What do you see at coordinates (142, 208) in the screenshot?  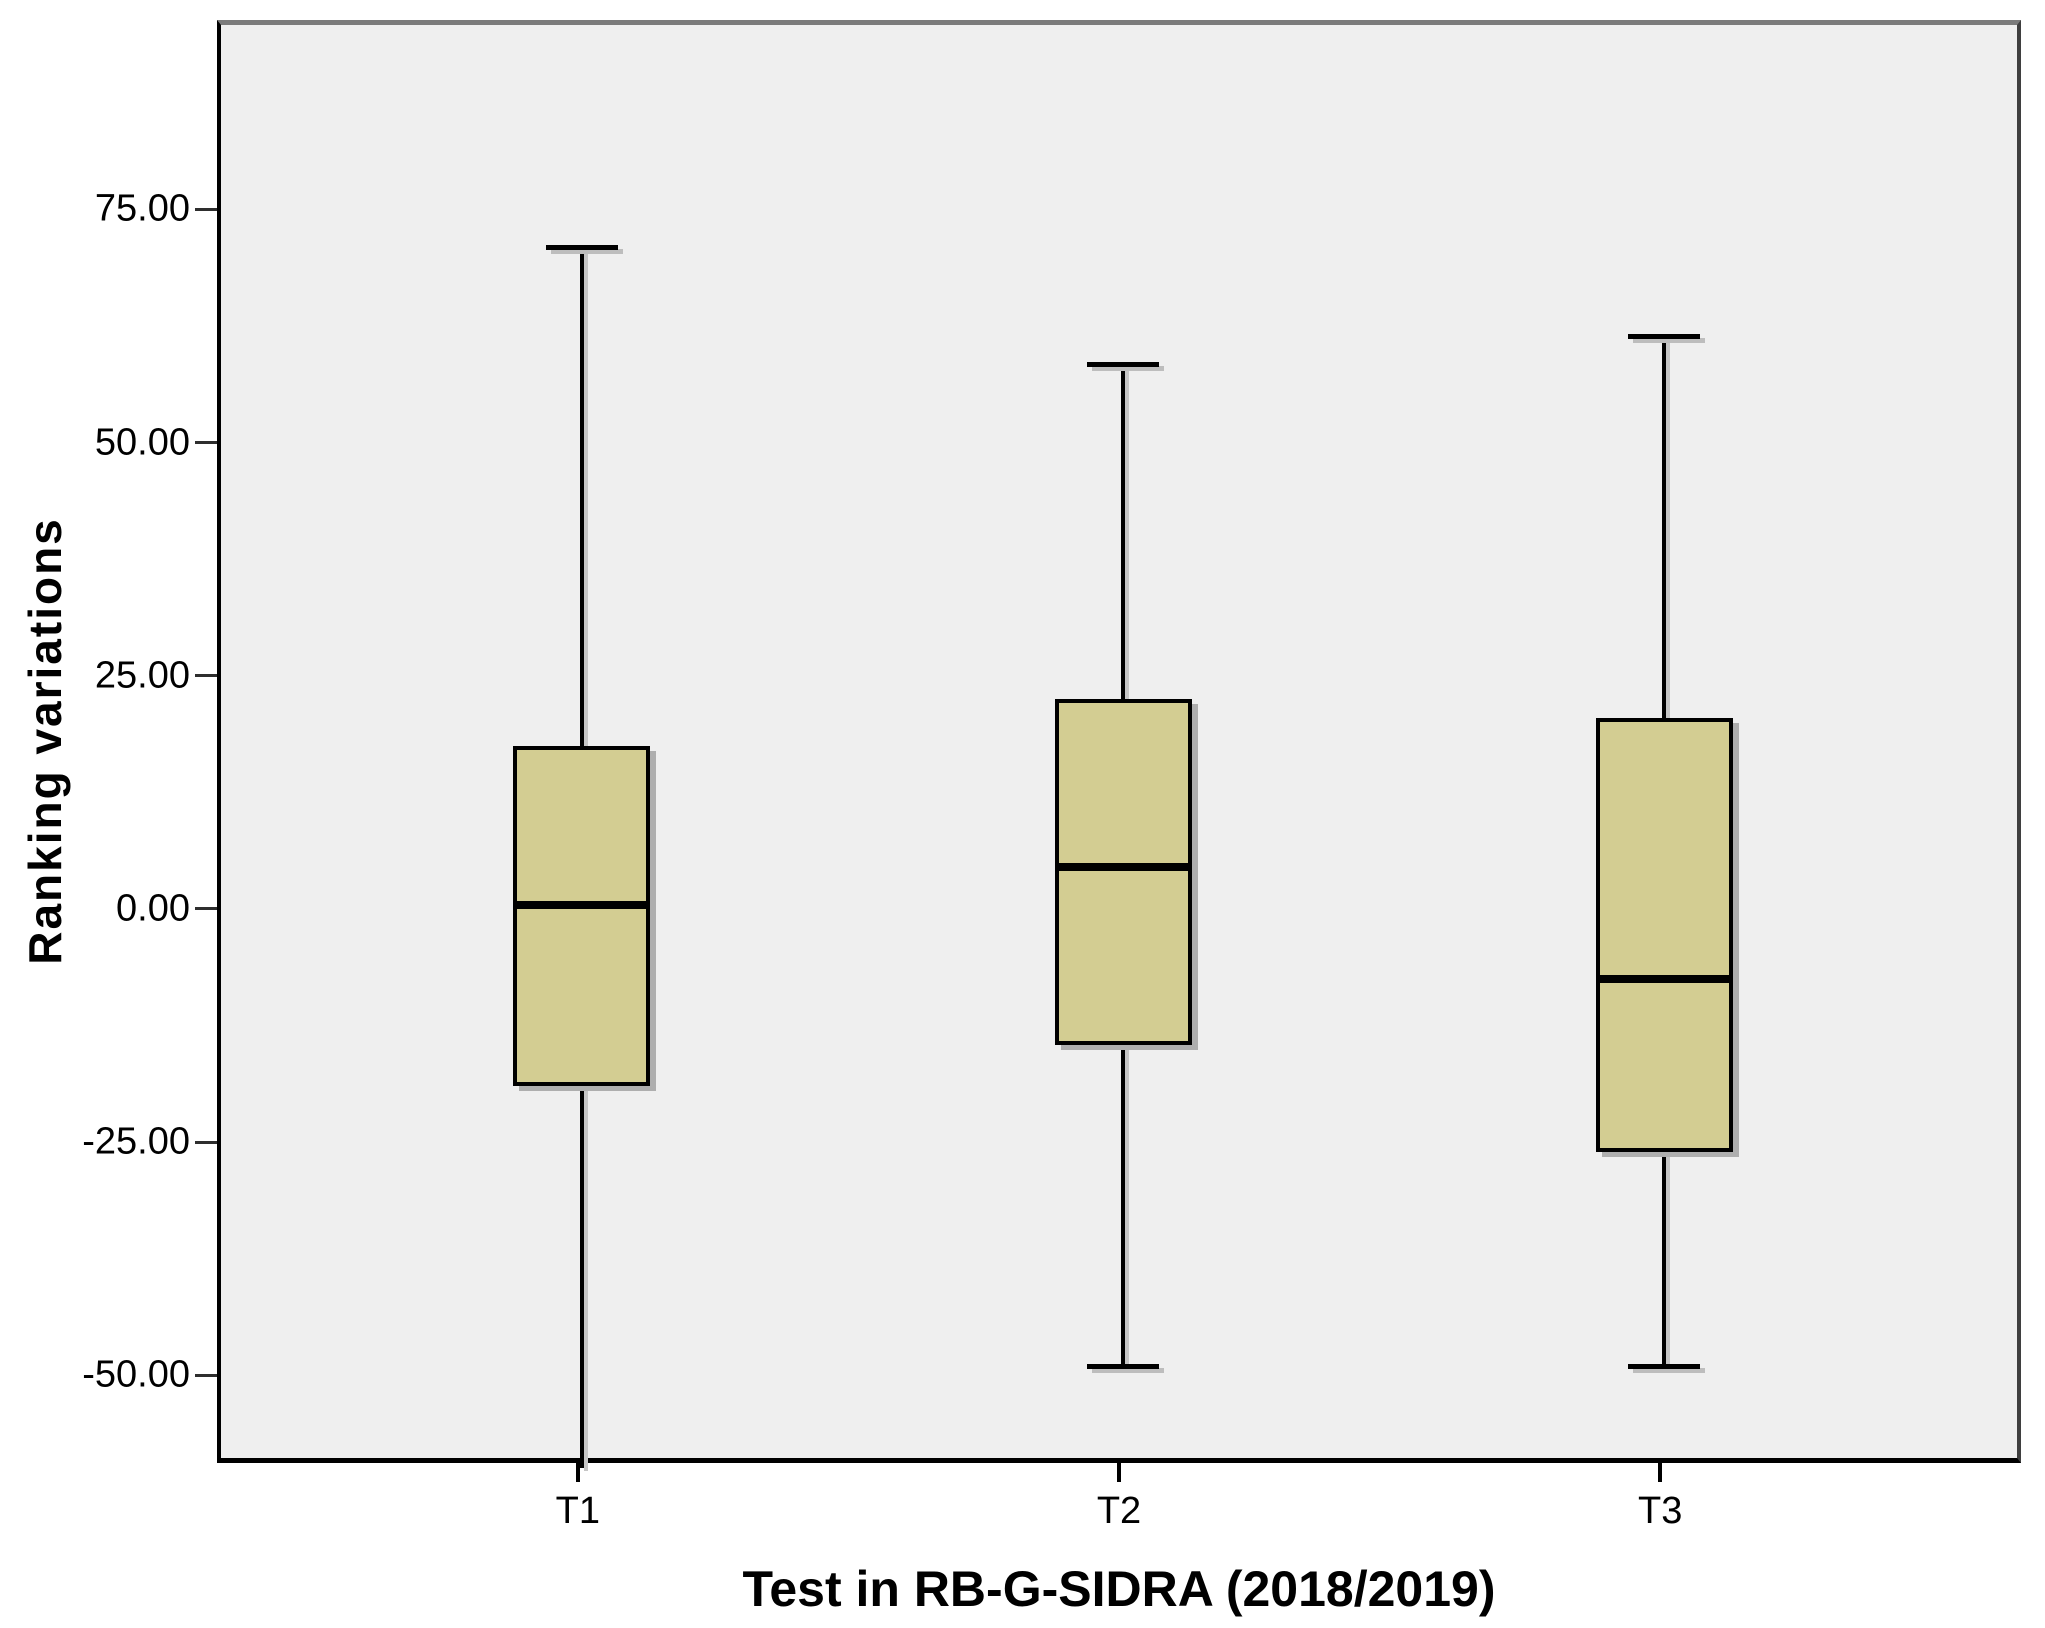 I see `y-tick-label: 75.00` at bounding box center [142, 208].